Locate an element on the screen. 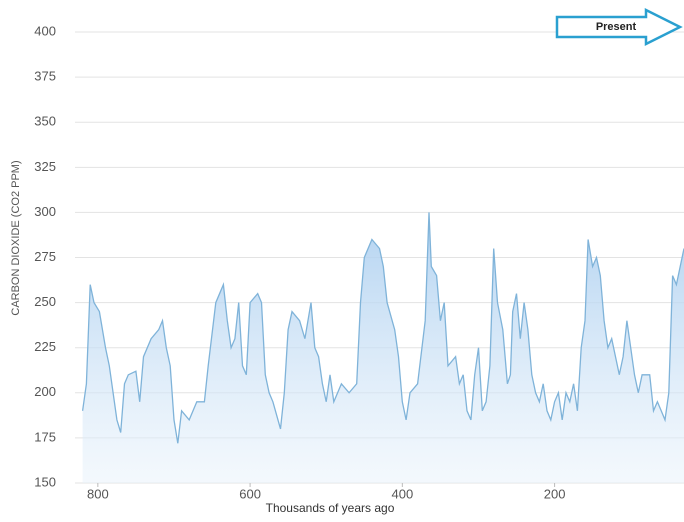 The height and width of the screenshot is (522, 684). x-tick-label: 600 is located at coordinates (250, 493).